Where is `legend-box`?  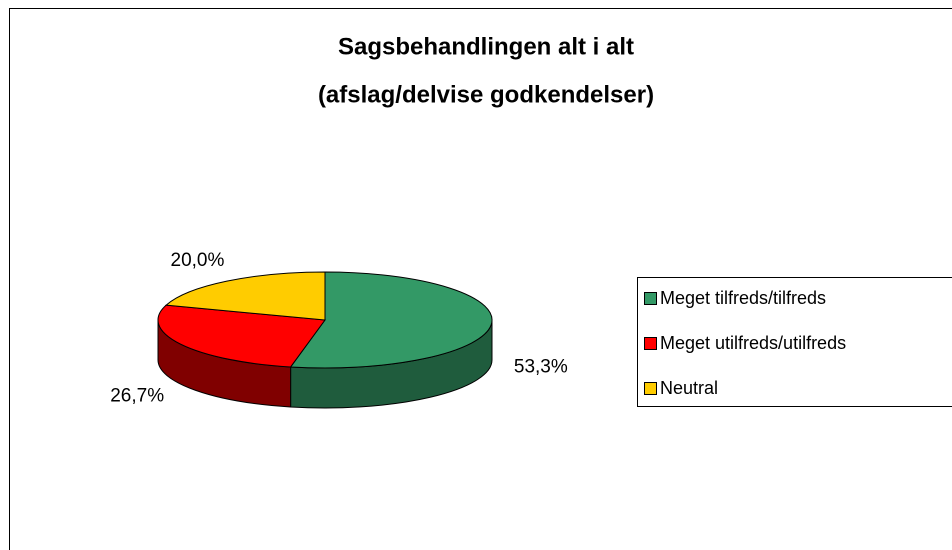
legend-box is located at coordinates (794, 342).